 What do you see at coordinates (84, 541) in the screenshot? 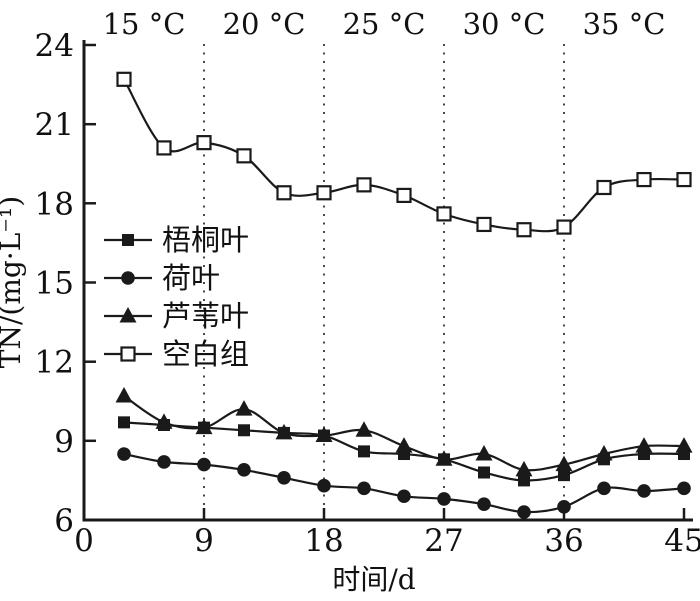
I see `x-axis-tick-label-0: 0` at bounding box center [84, 541].